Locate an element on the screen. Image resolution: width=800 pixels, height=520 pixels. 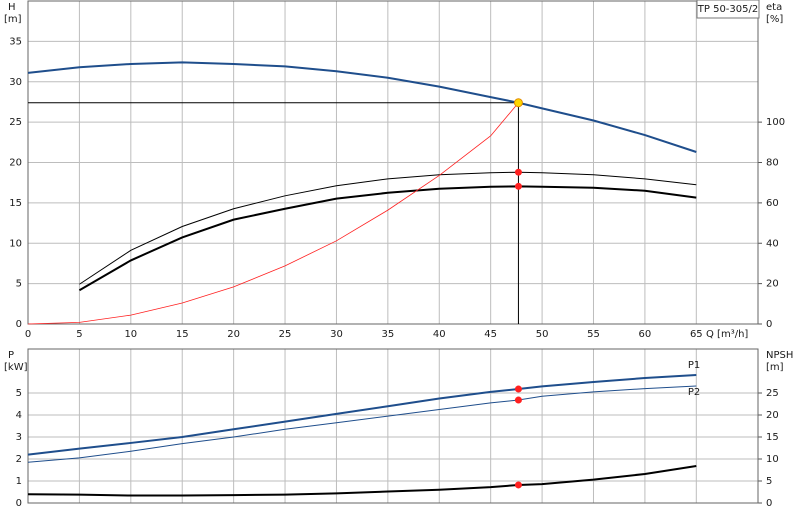
x-tick-label: 20 is located at coordinates (233, 334).